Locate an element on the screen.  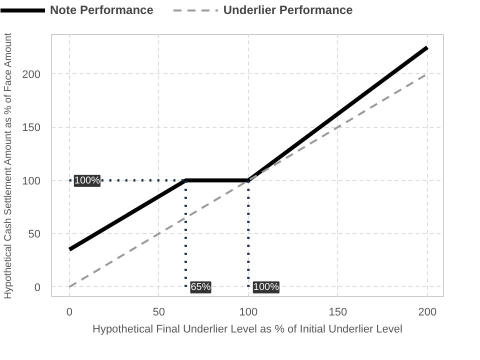
y-axis-title: Hypothetical Cash Settlement Amount as % of Face Amount is located at coordinates (8, 166).